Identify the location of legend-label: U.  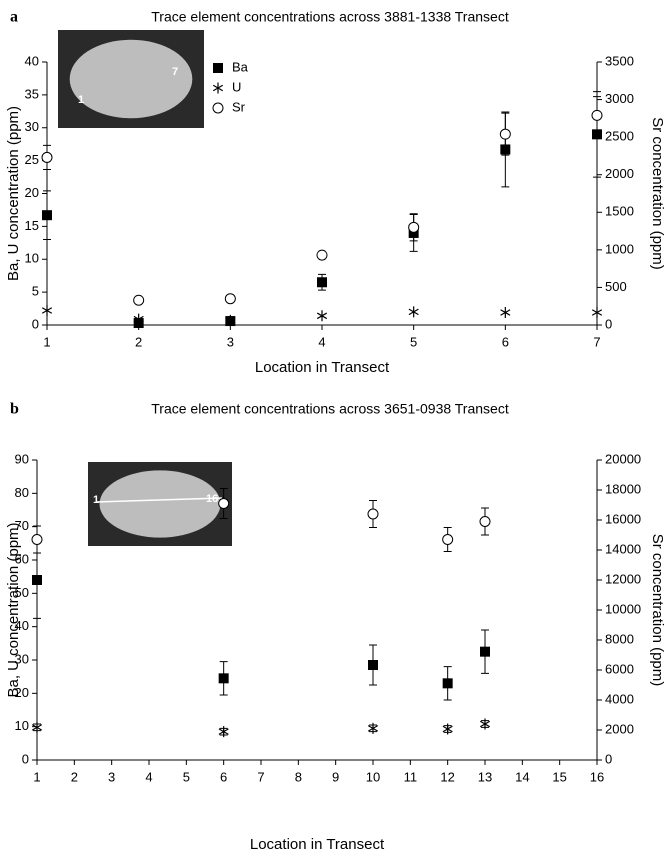
(236, 86).